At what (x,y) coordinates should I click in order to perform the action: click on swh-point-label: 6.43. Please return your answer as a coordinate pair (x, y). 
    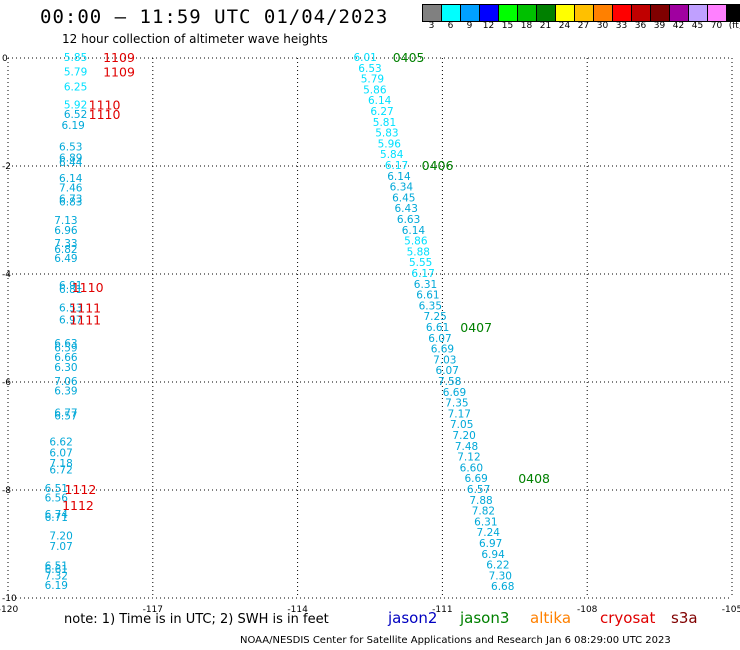
    Looking at the image, I should click on (406, 209).